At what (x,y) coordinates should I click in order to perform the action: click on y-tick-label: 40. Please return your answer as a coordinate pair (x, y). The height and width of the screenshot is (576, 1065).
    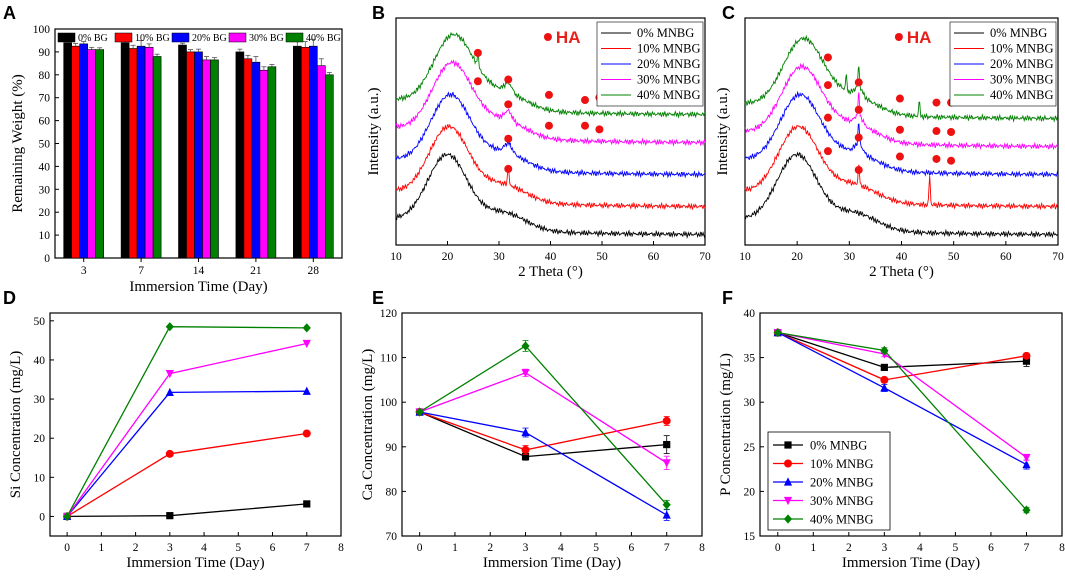
    Looking at the image, I should click on (40, 361).